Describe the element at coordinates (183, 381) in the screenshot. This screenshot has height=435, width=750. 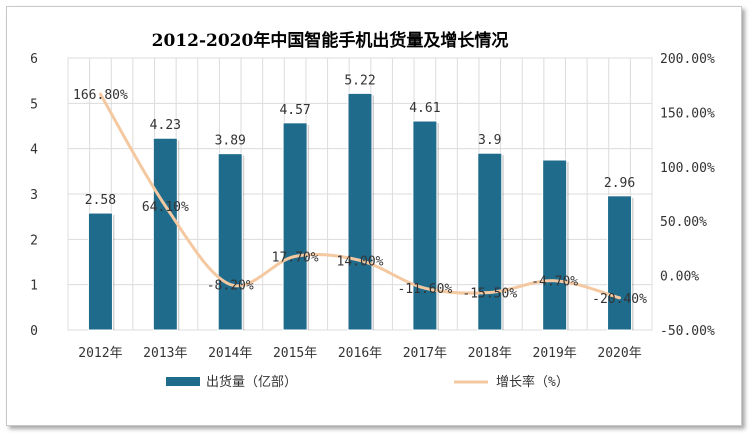
I see `legend-swatch-bar` at that location.